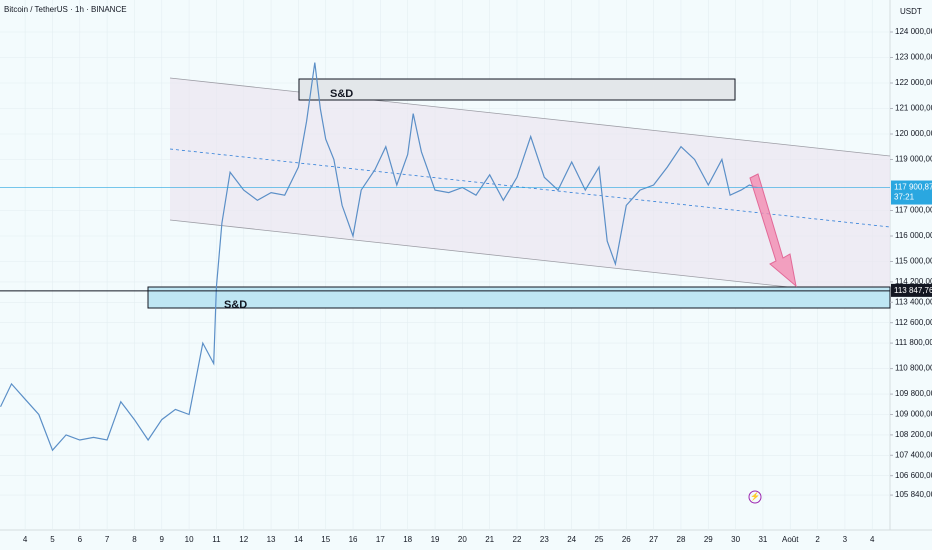  Describe the element at coordinates (52, 539) in the screenshot. I see `x-tick-label: 5` at that location.